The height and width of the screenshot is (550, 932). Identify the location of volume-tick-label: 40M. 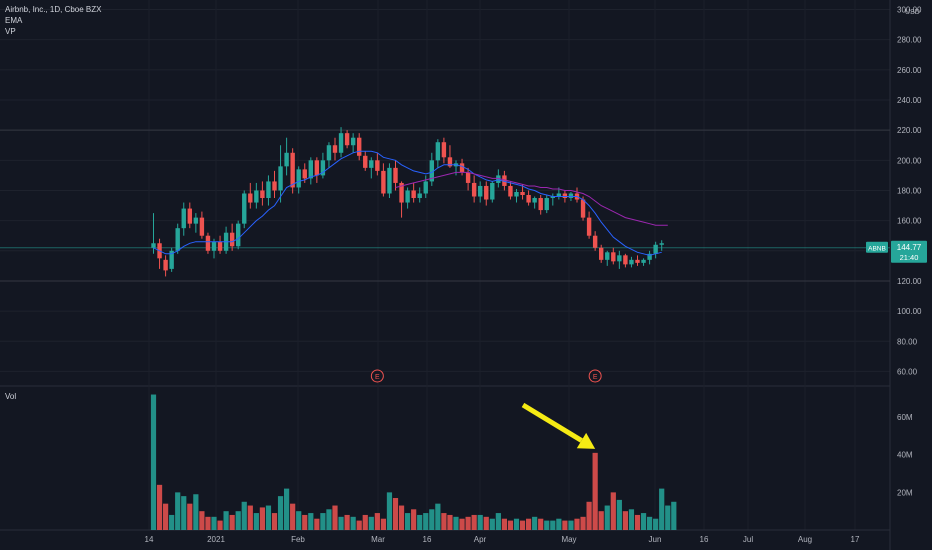
(905, 455).